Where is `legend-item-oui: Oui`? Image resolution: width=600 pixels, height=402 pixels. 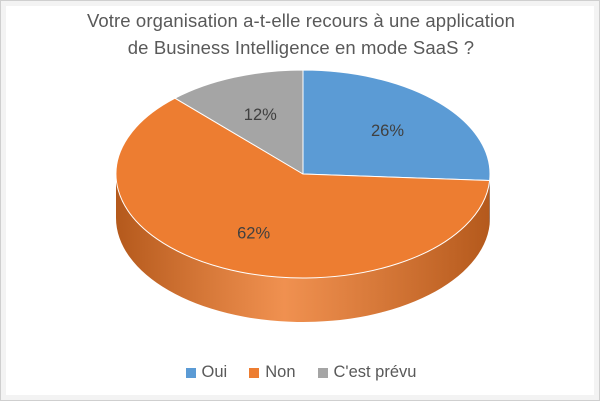 legend-item-oui: Oui is located at coordinates (207, 372).